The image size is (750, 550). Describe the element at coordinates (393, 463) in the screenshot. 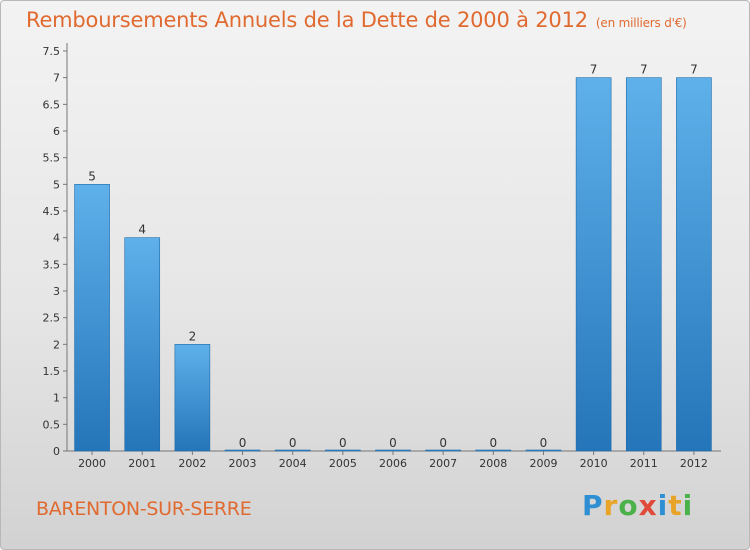

I see `x-tick-label: 2006` at that location.